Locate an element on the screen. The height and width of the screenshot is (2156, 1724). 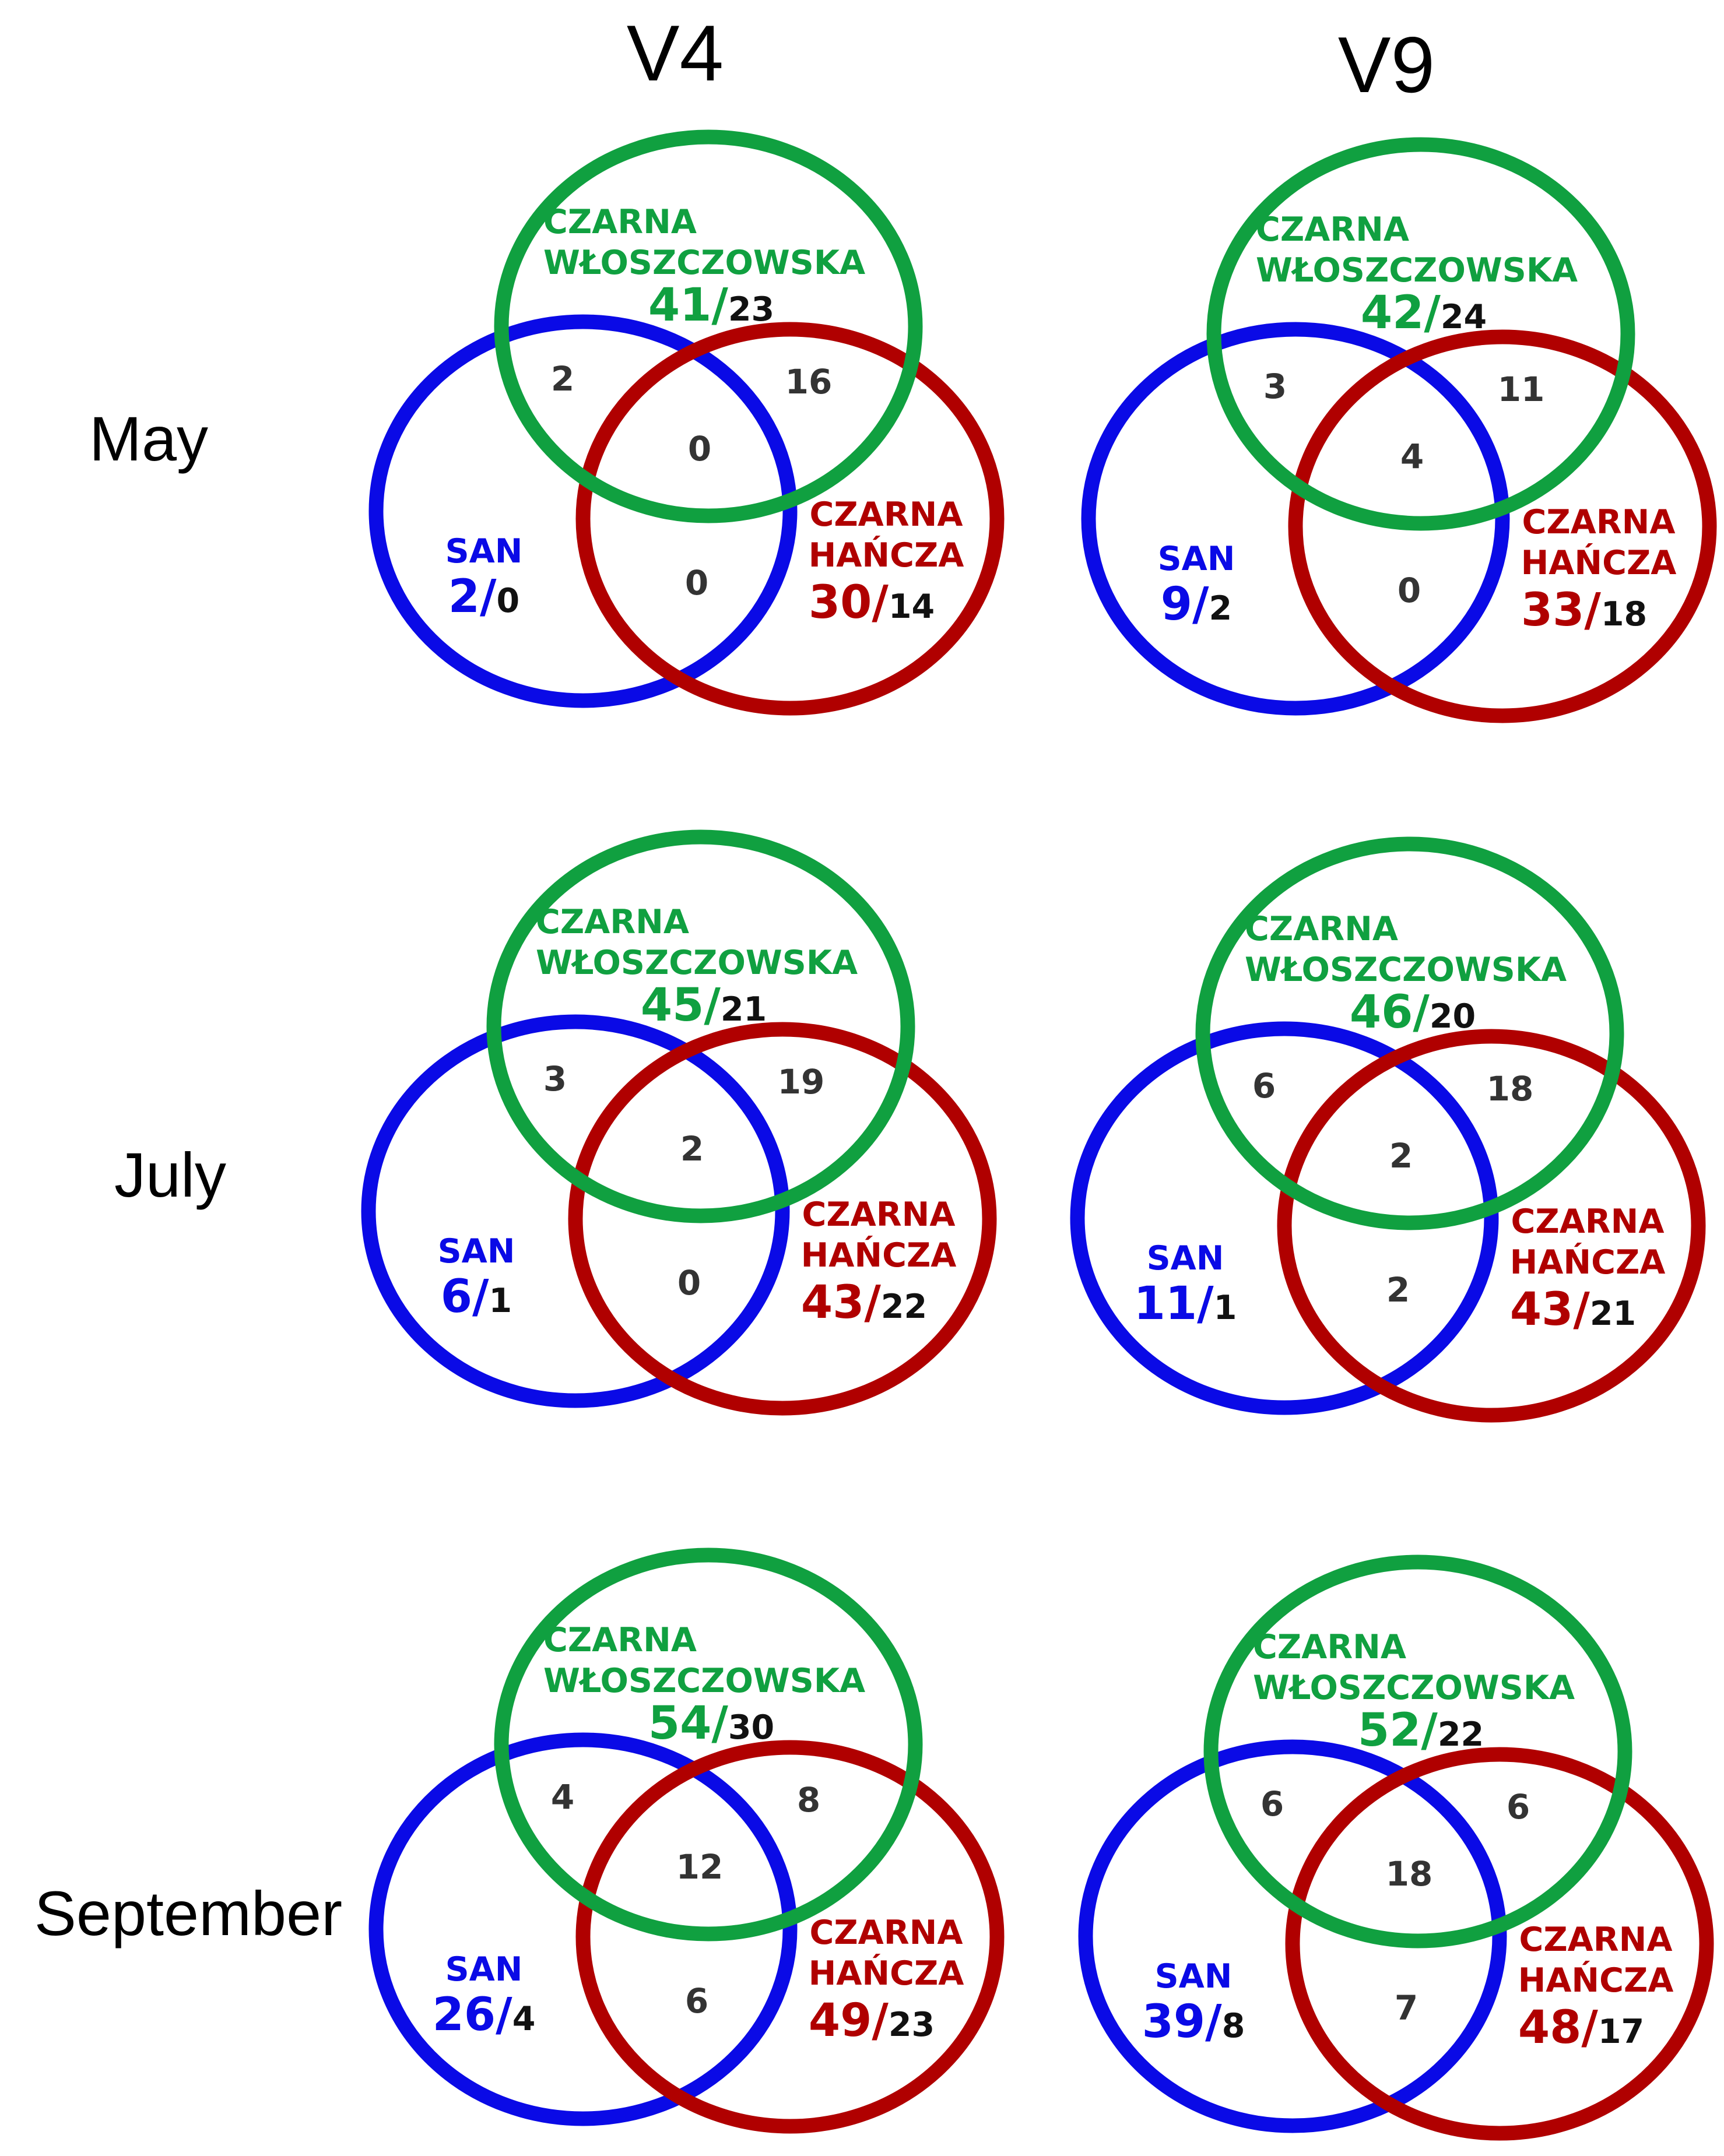
row-header-september: September is located at coordinates (188, 1913).